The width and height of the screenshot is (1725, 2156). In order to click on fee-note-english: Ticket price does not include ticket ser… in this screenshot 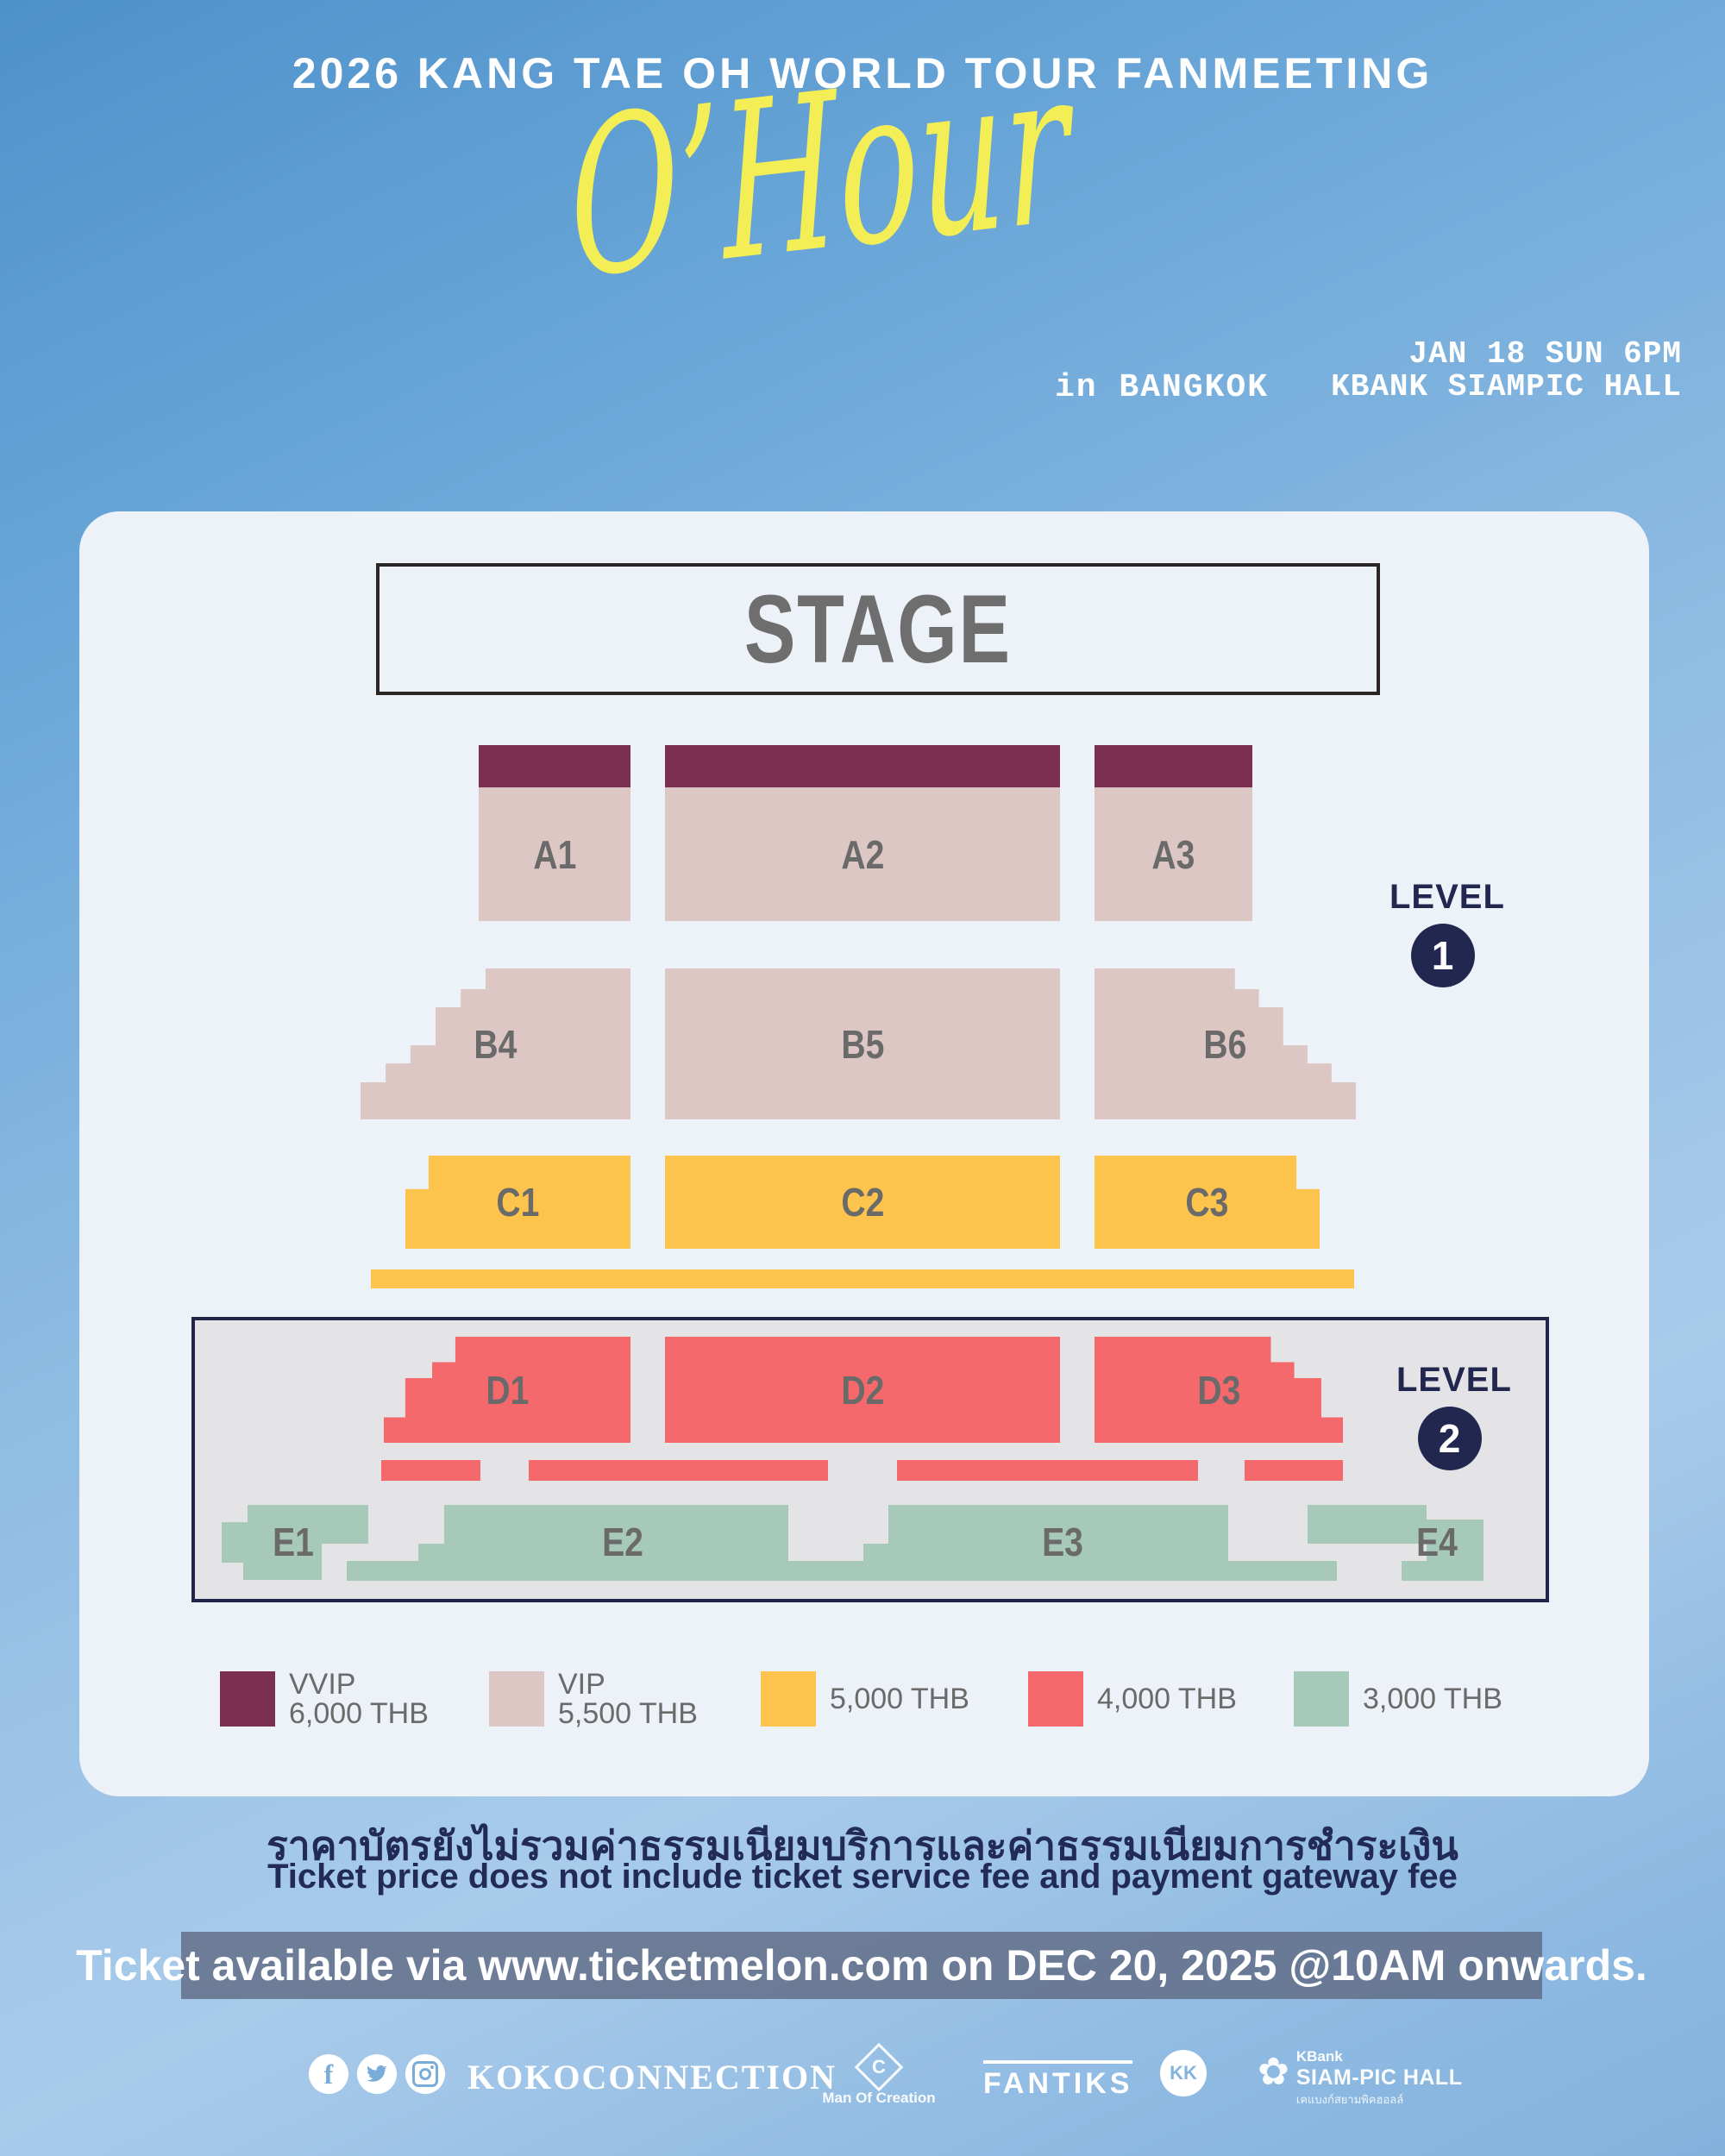, I will do `click(862, 1877)`.